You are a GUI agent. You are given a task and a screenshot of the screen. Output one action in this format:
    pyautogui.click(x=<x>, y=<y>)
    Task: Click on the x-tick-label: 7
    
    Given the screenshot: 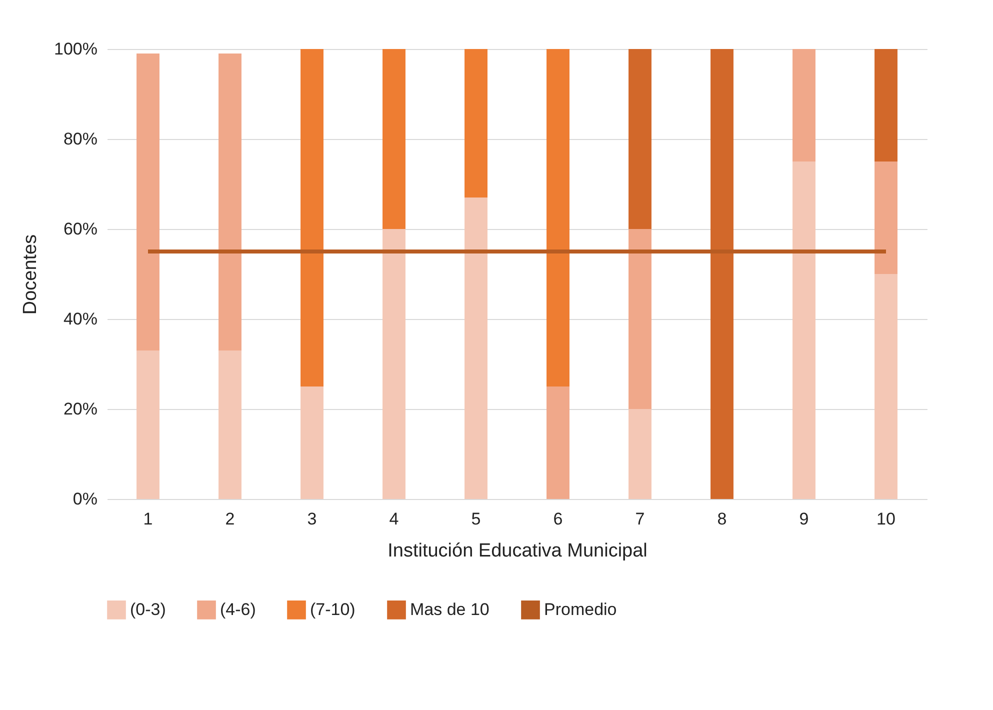 What is the action you would take?
    pyautogui.click(x=640, y=519)
    